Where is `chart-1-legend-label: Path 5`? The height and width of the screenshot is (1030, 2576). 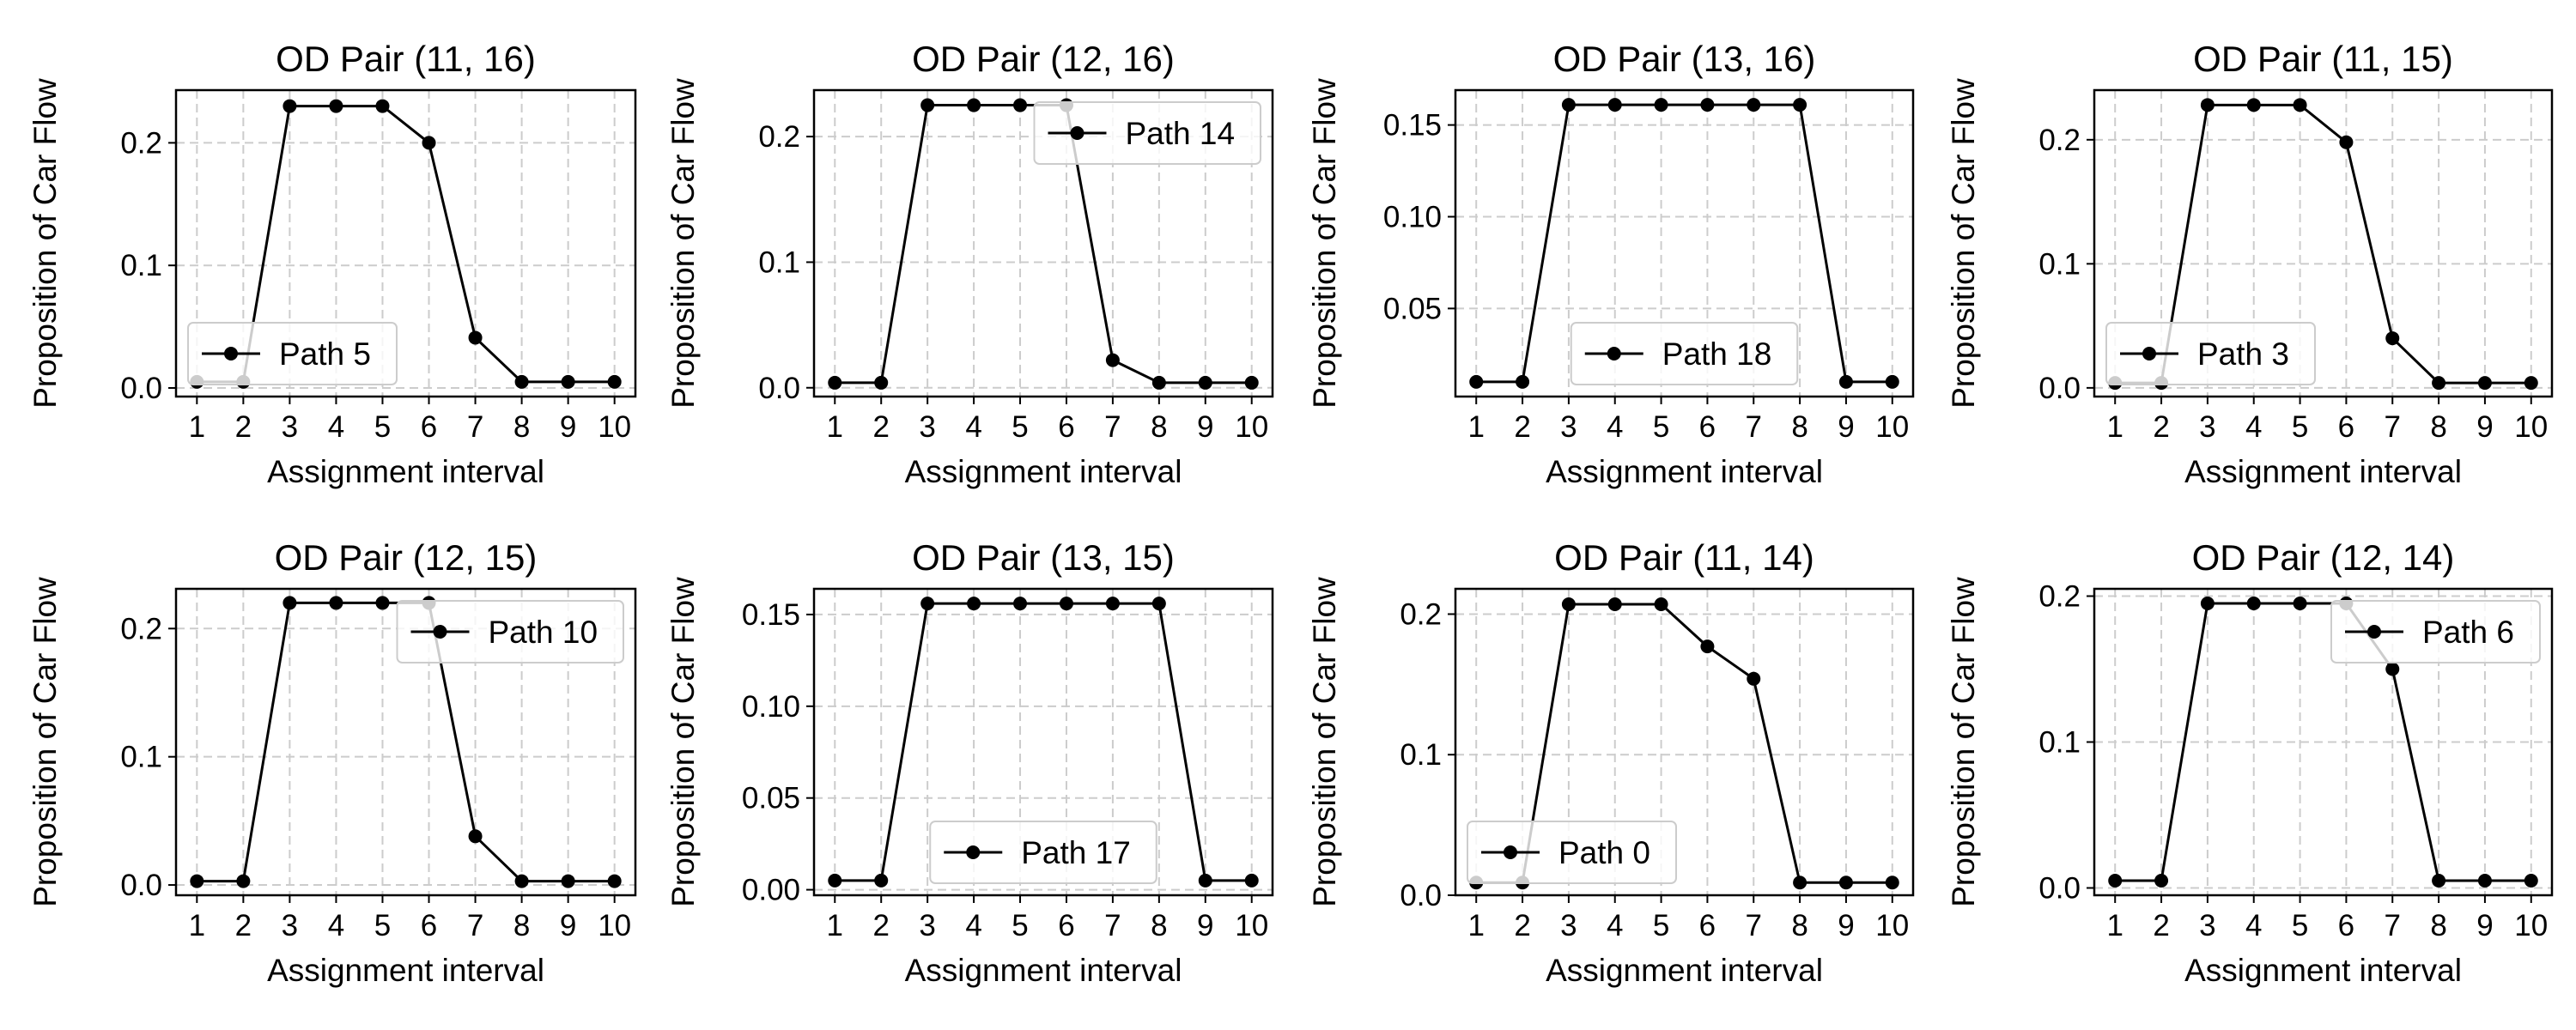 chart-1-legend-label: Path 5 is located at coordinates (325, 354).